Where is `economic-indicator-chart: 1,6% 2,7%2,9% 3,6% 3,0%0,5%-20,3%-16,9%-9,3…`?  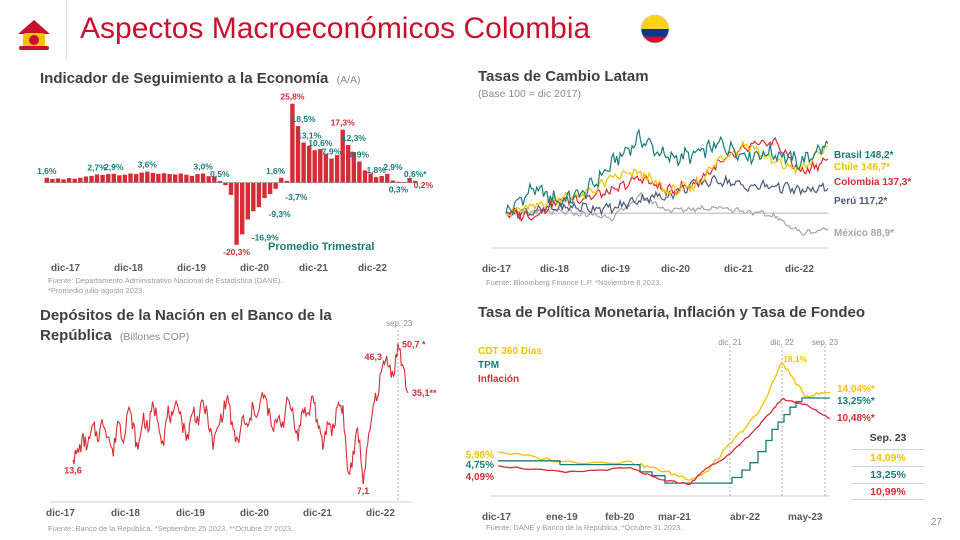
economic-indicator-chart: 1,6% 2,7%2,9% 3,6% 3,0%0,5%-20,3%-16,9%-9,3… is located at coordinates (235, 183).